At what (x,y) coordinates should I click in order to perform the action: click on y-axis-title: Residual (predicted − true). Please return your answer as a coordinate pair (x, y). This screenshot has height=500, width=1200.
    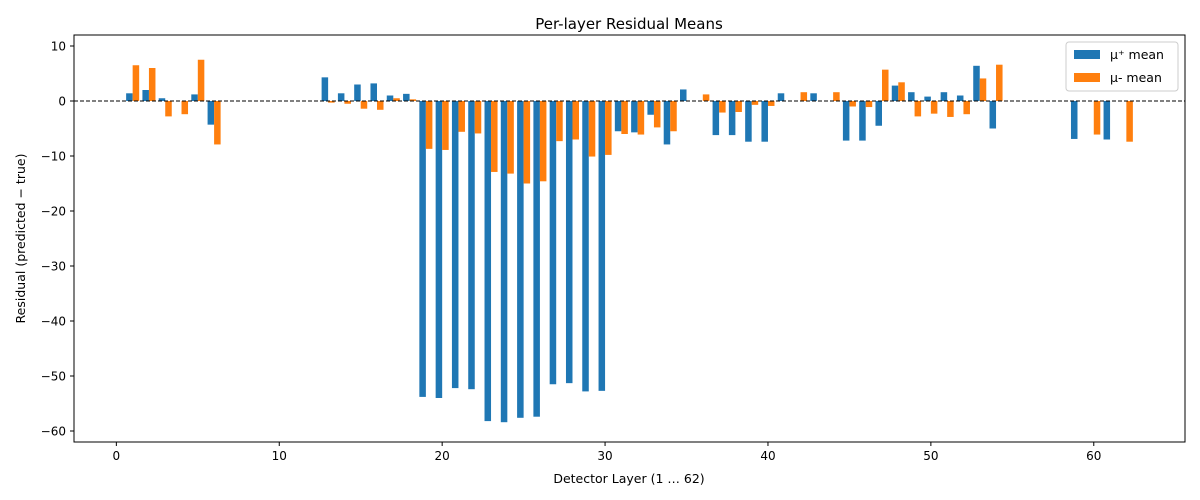
    Looking at the image, I should click on (20, 239).